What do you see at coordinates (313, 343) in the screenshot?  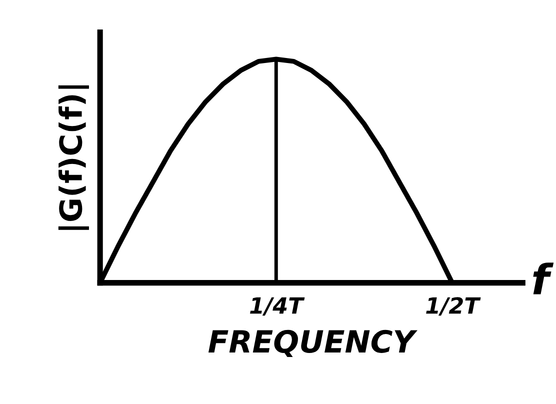 I see `x-axis-title: FREQUENCY` at bounding box center [313, 343].